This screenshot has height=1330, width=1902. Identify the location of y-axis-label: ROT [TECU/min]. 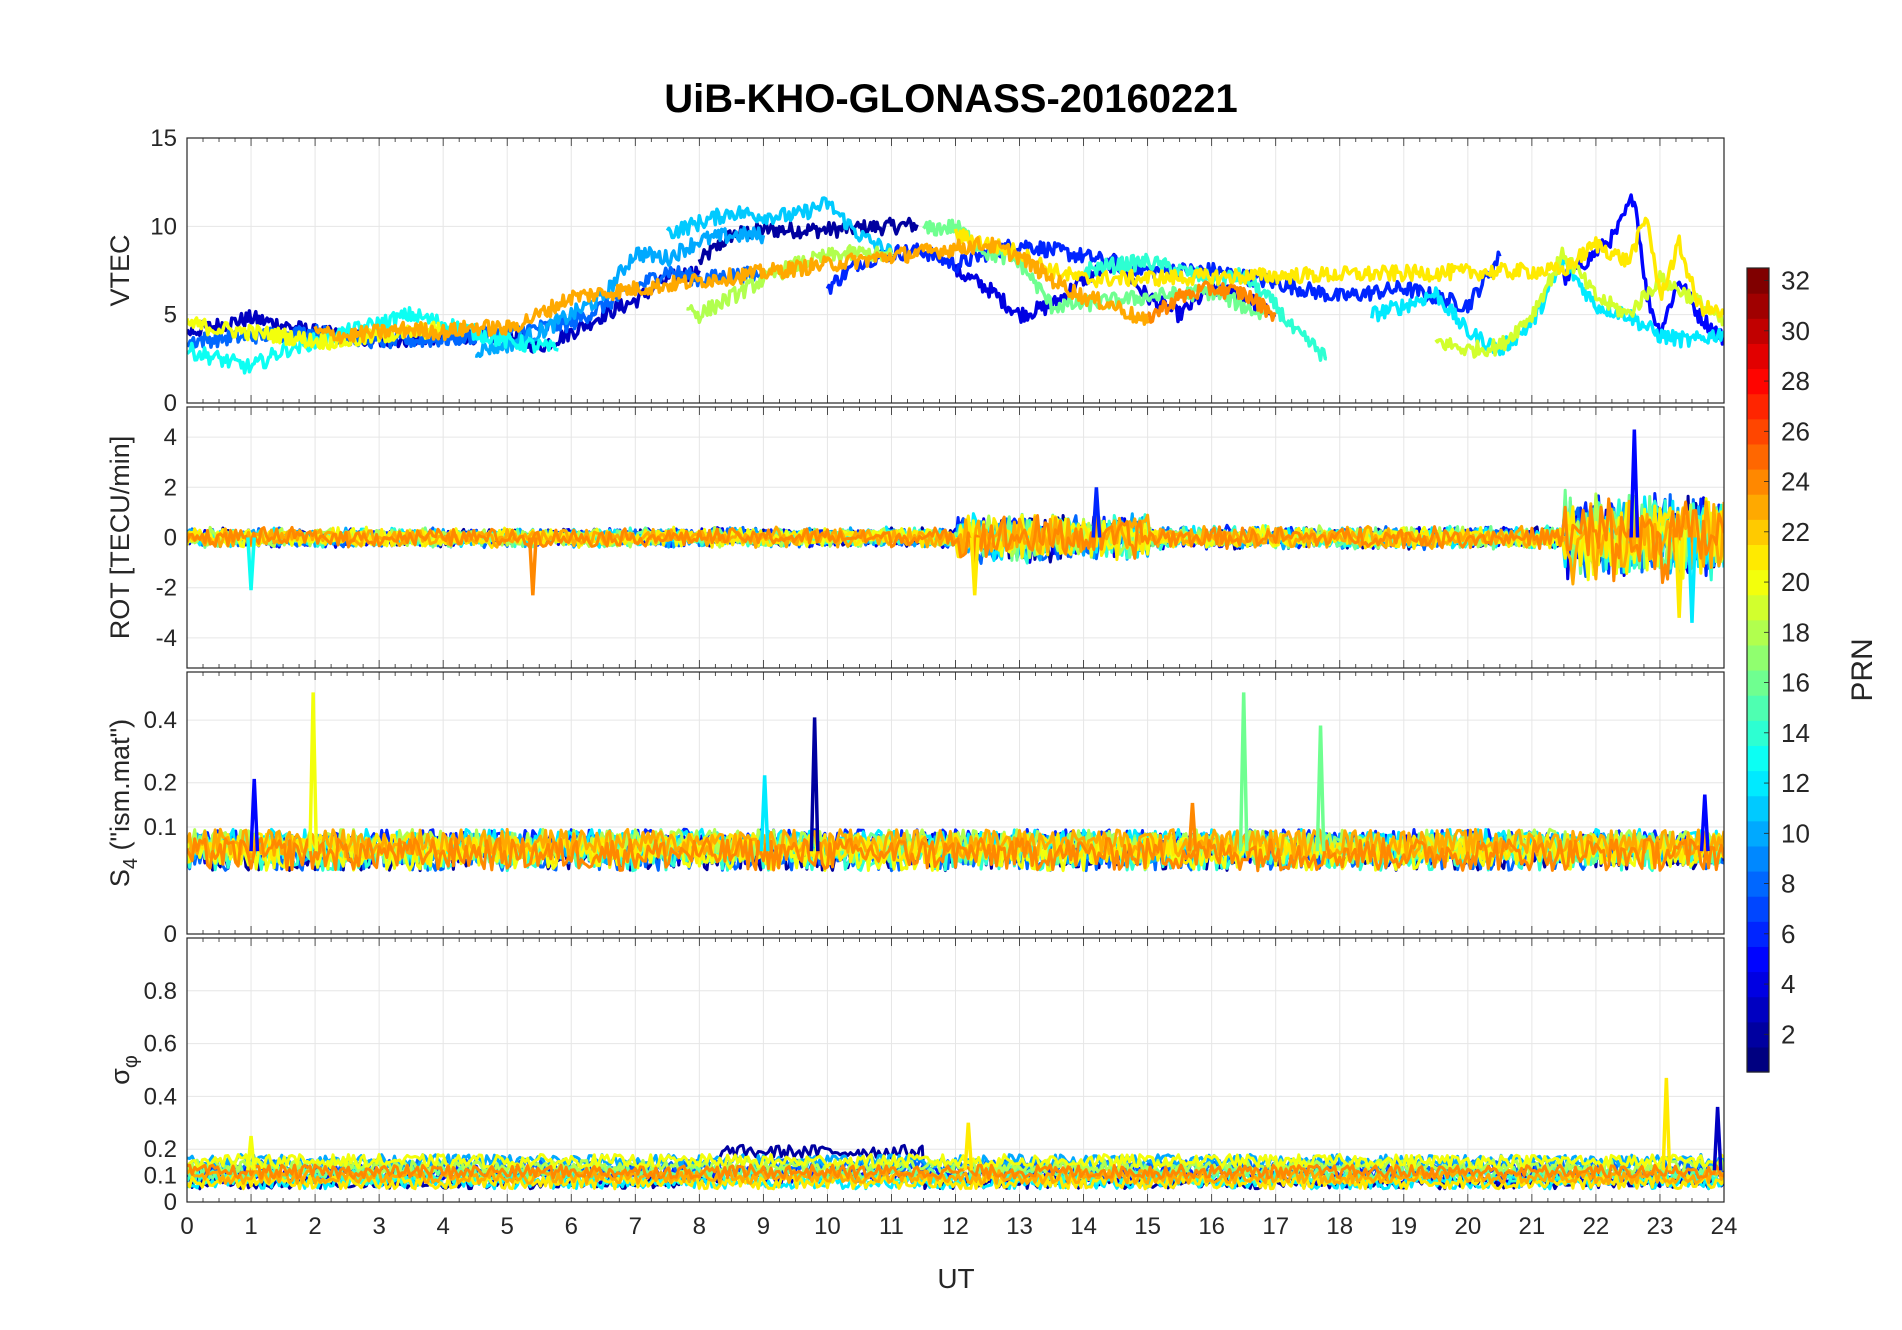
(120, 538).